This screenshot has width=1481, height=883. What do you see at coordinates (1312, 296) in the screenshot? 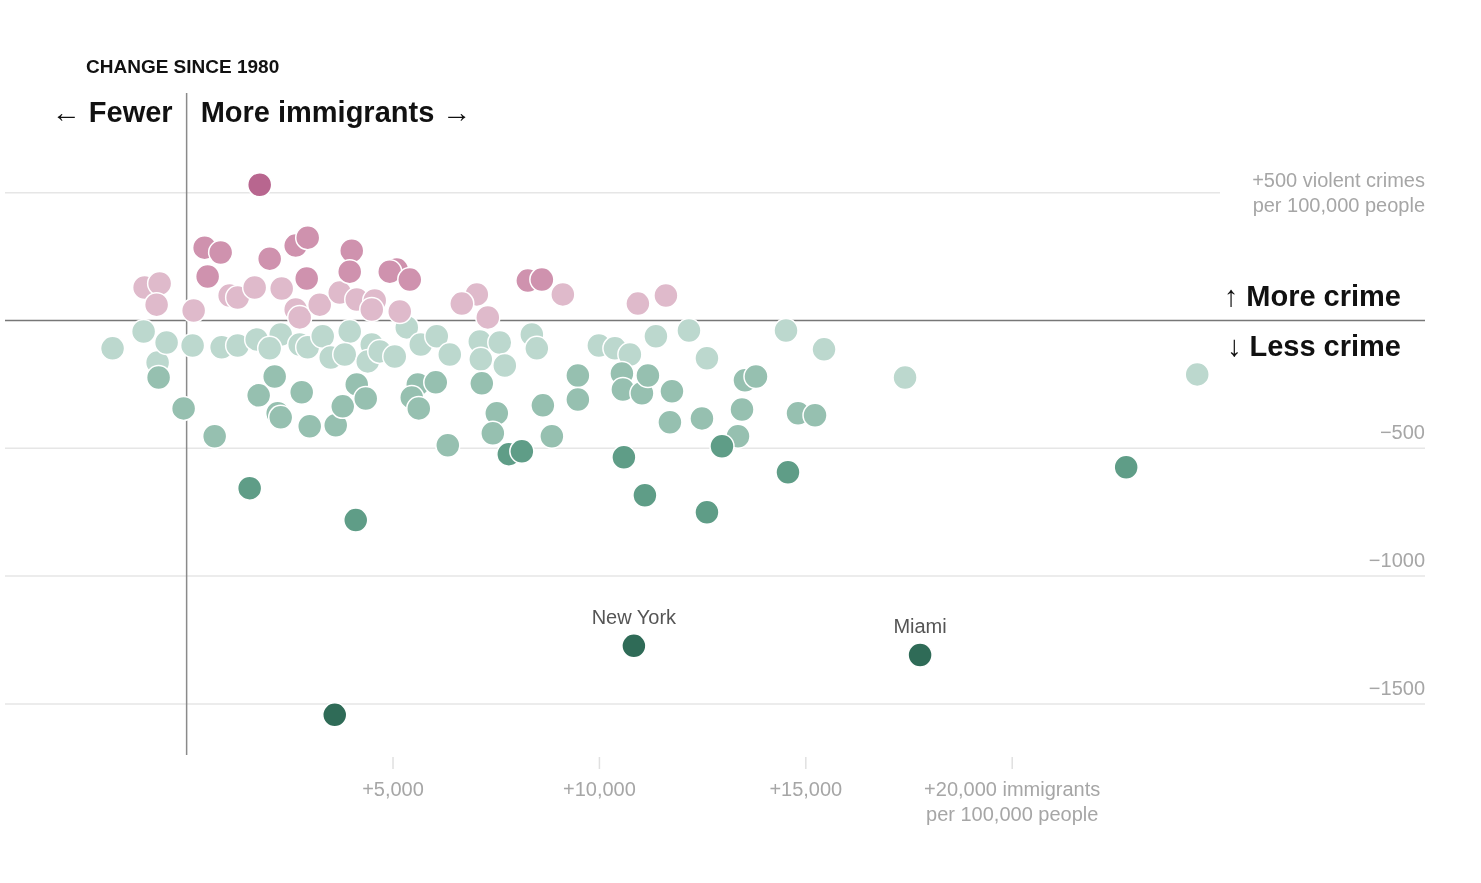
I see `annotation: ↑ More crime` at bounding box center [1312, 296].